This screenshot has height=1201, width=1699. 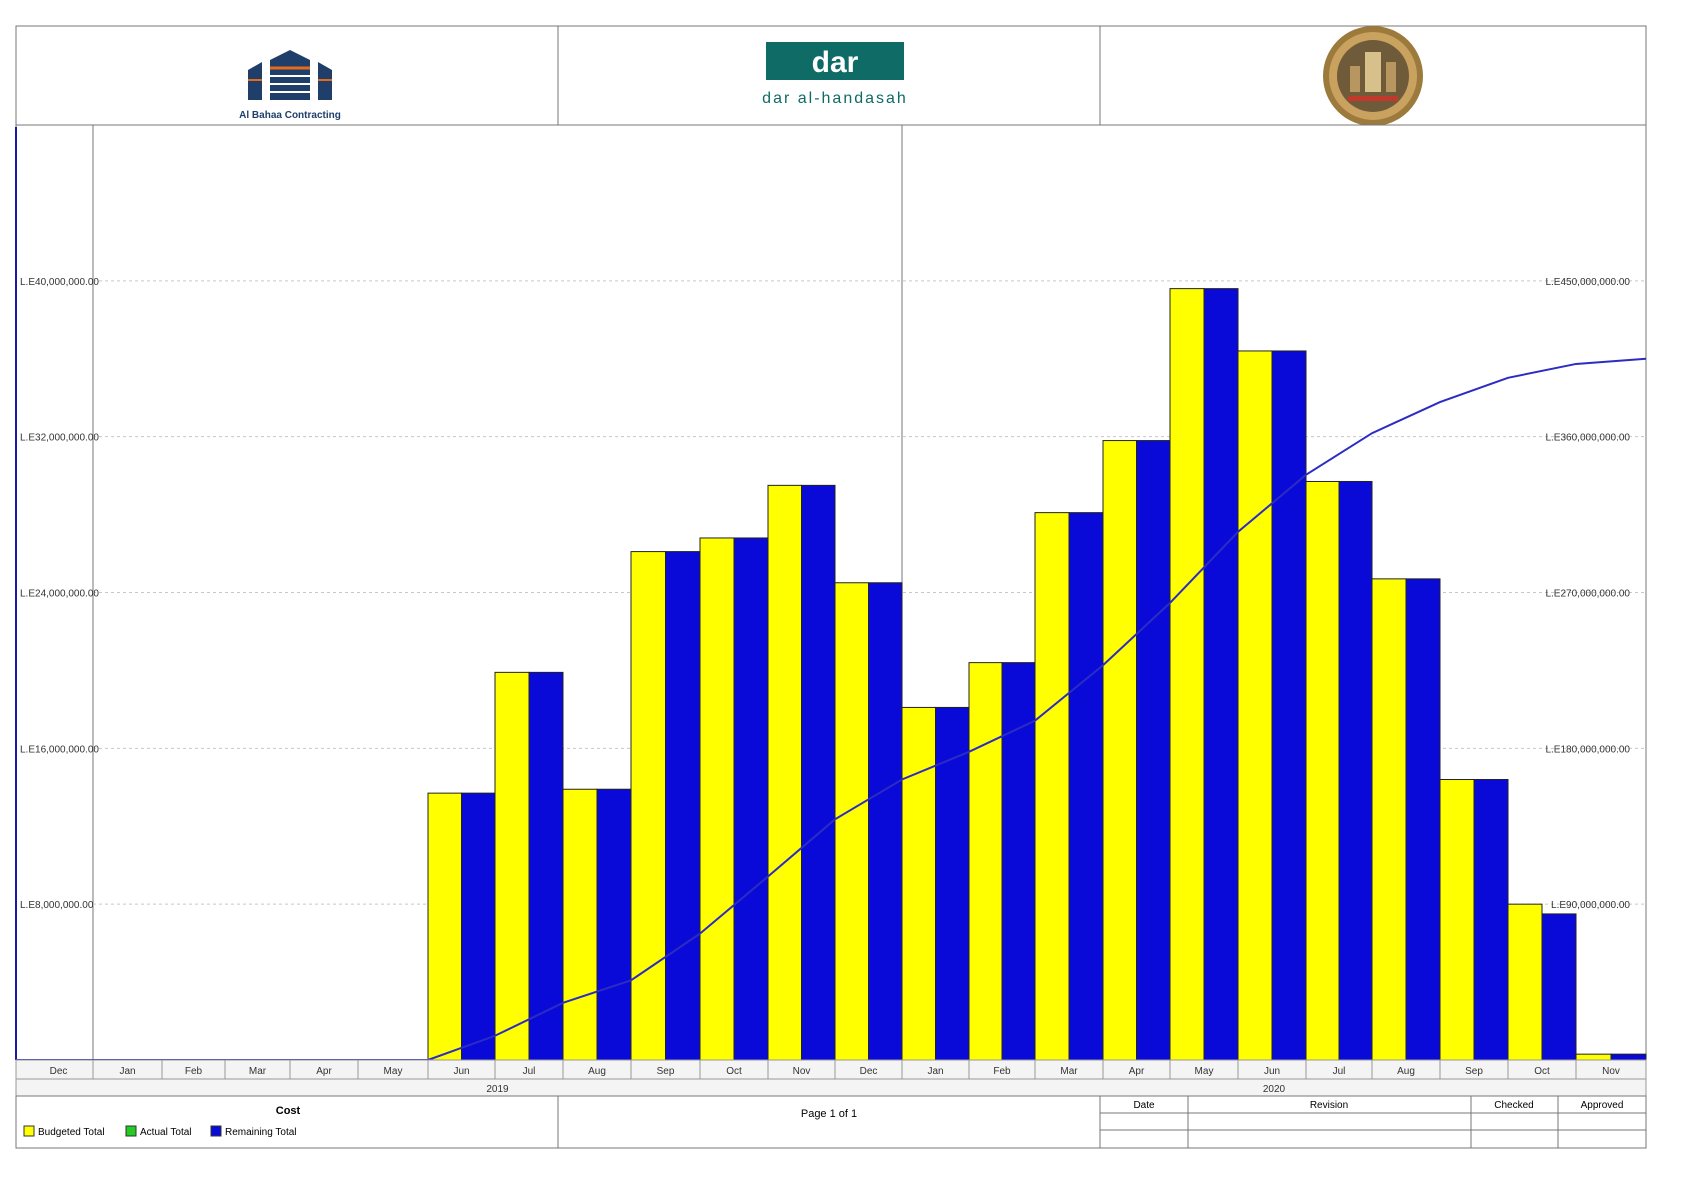 I want to click on legend-swatch-actual, so click(x=131, y=1131).